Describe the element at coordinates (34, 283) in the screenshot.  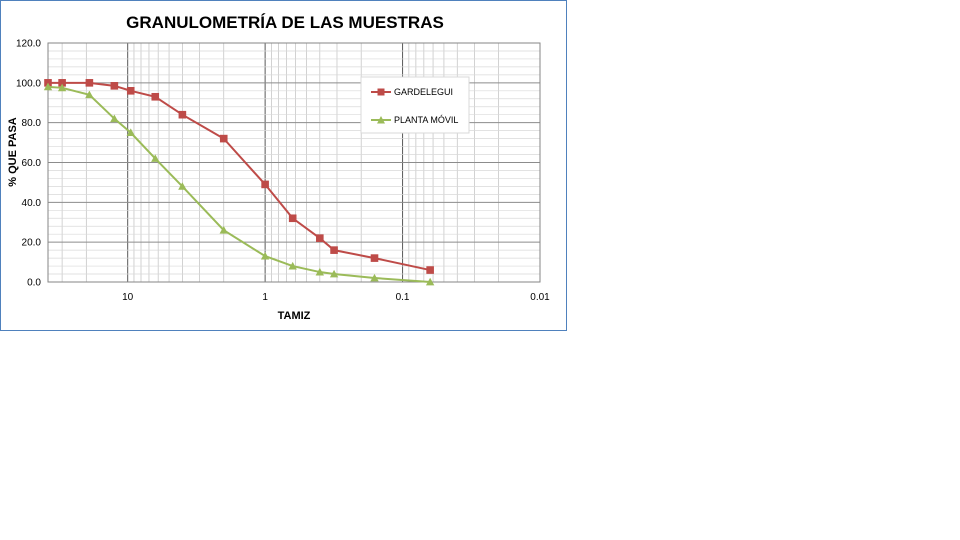
I see `y-tick-label: 0.0` at that location.